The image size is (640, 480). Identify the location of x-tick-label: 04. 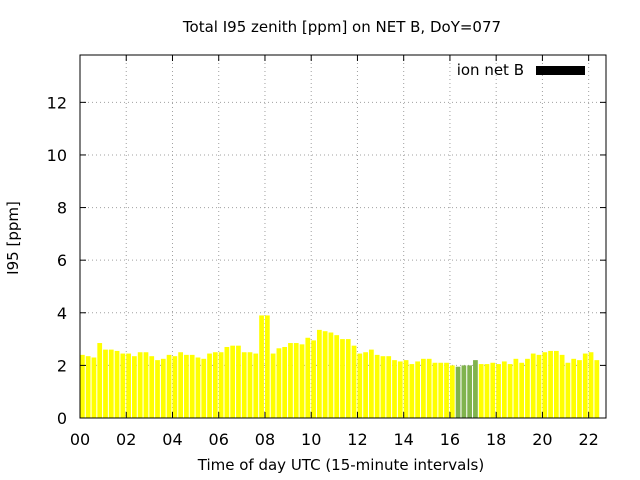
(172, 439).